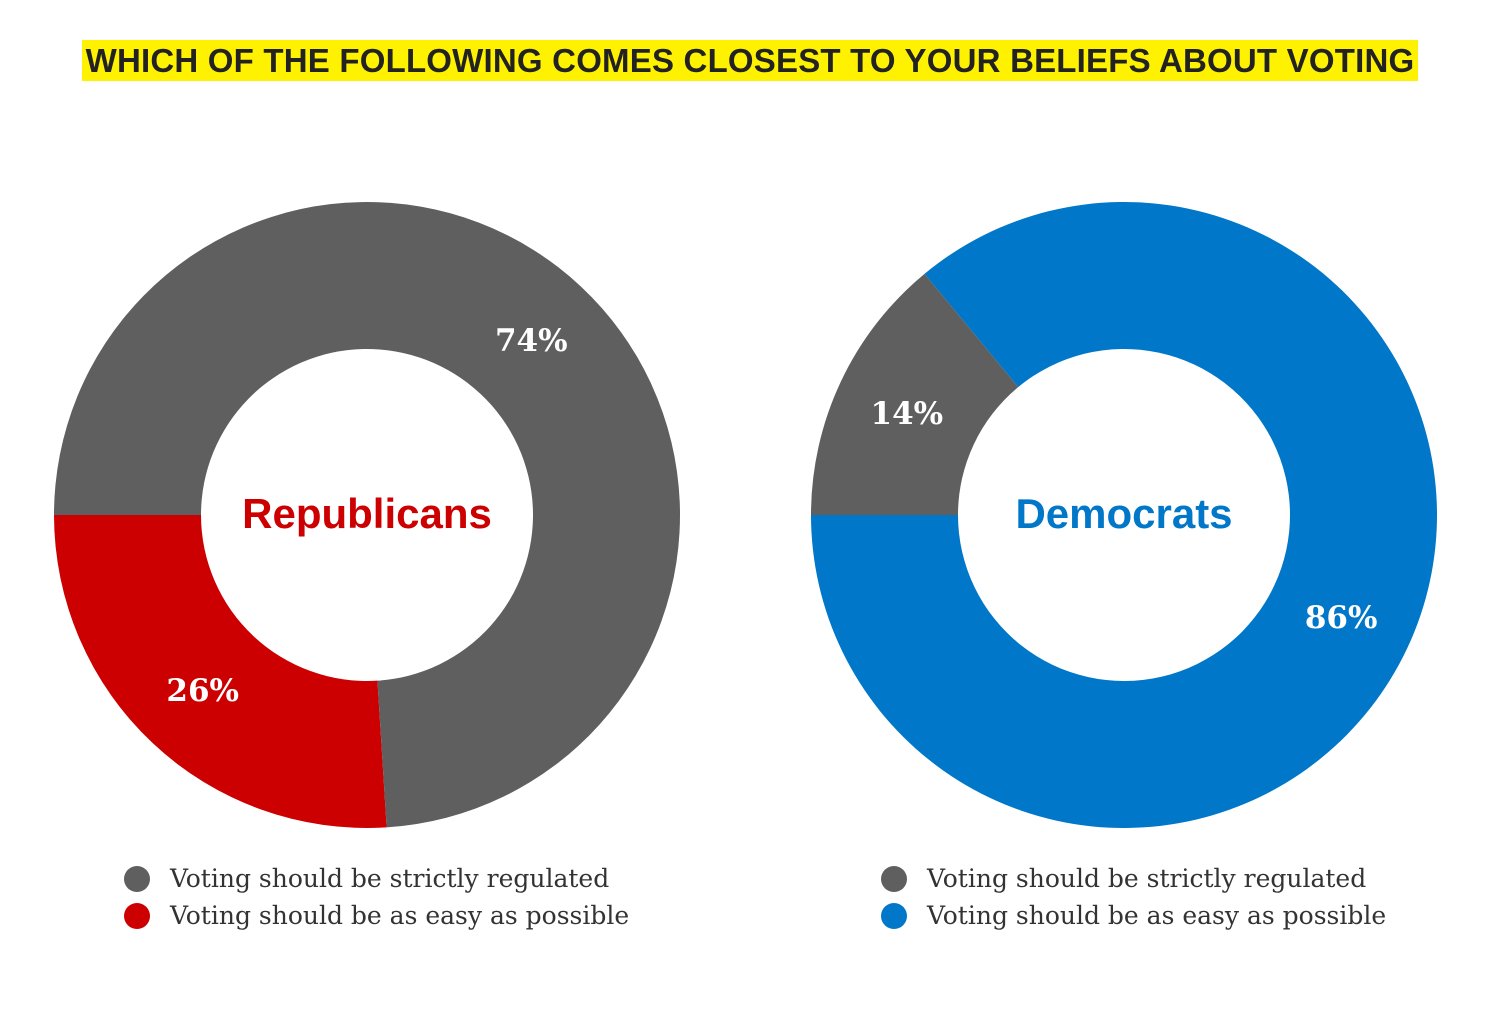 Image resolution: width=1500 pixels, height=1010 pixels. Describe the element at coordinates (531, 341) in the screenshot. I see `slice-data-label: 74%` at that location.